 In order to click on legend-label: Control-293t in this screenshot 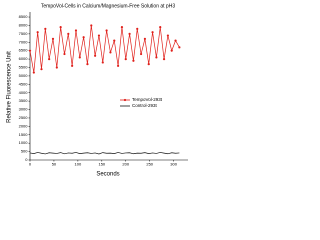, I will do `click(145, 105)`.